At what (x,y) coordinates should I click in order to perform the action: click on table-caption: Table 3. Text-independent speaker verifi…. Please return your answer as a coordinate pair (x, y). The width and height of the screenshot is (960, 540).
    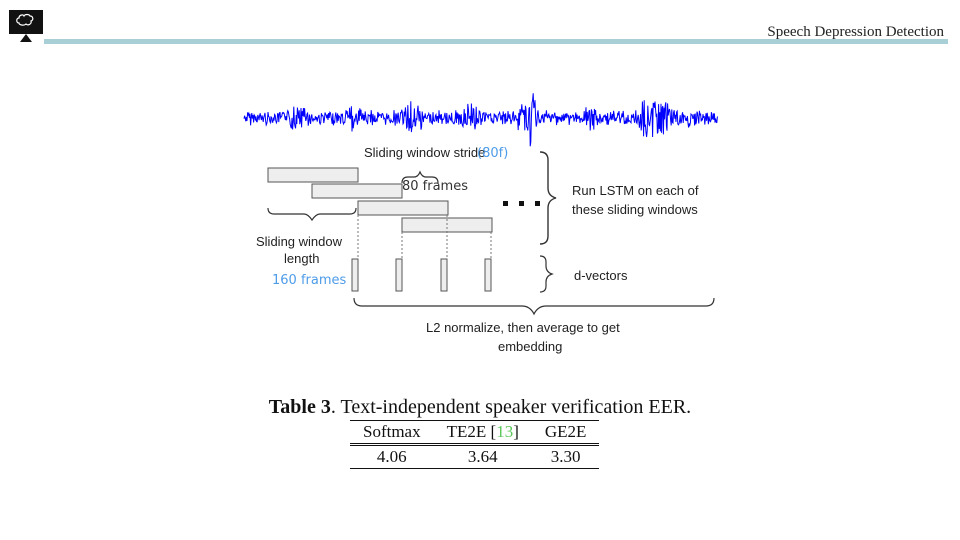
    Looking at the image, I should click on (480, 407).